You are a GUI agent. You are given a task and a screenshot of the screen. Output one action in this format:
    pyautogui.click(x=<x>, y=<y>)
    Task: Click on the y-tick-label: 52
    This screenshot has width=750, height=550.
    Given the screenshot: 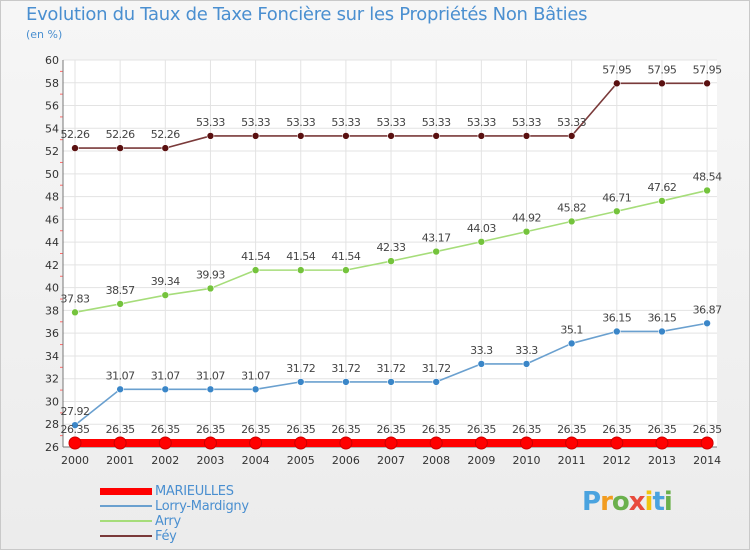 What is the action you would take?
    pyautogui.click(x=52, y=151)
    